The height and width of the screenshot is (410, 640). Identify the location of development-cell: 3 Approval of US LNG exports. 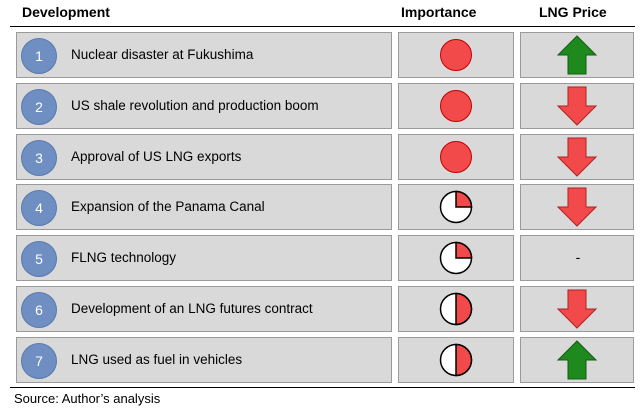
(204, 156).